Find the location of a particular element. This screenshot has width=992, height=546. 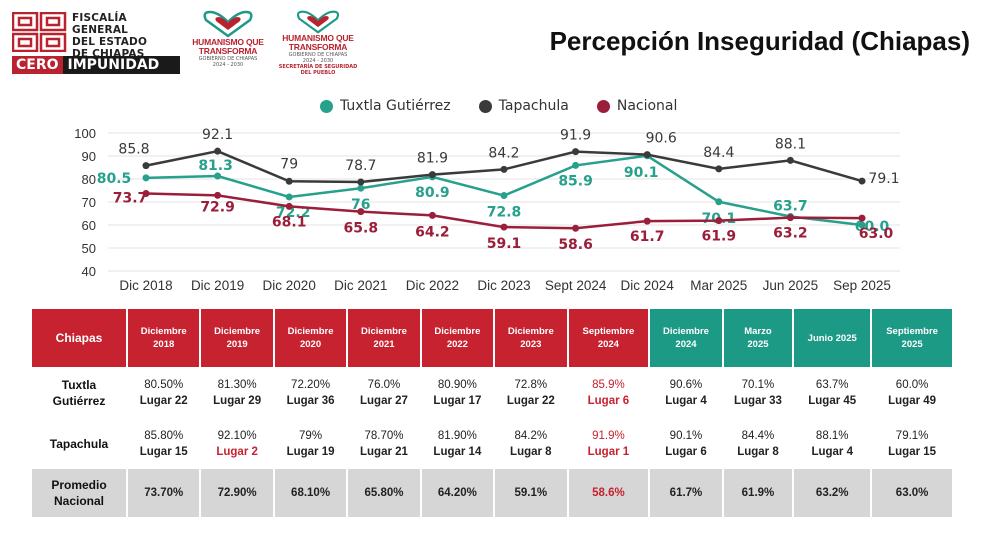

table-cell: 84.2% Lugar 8 is located at coordinates (530, 444).